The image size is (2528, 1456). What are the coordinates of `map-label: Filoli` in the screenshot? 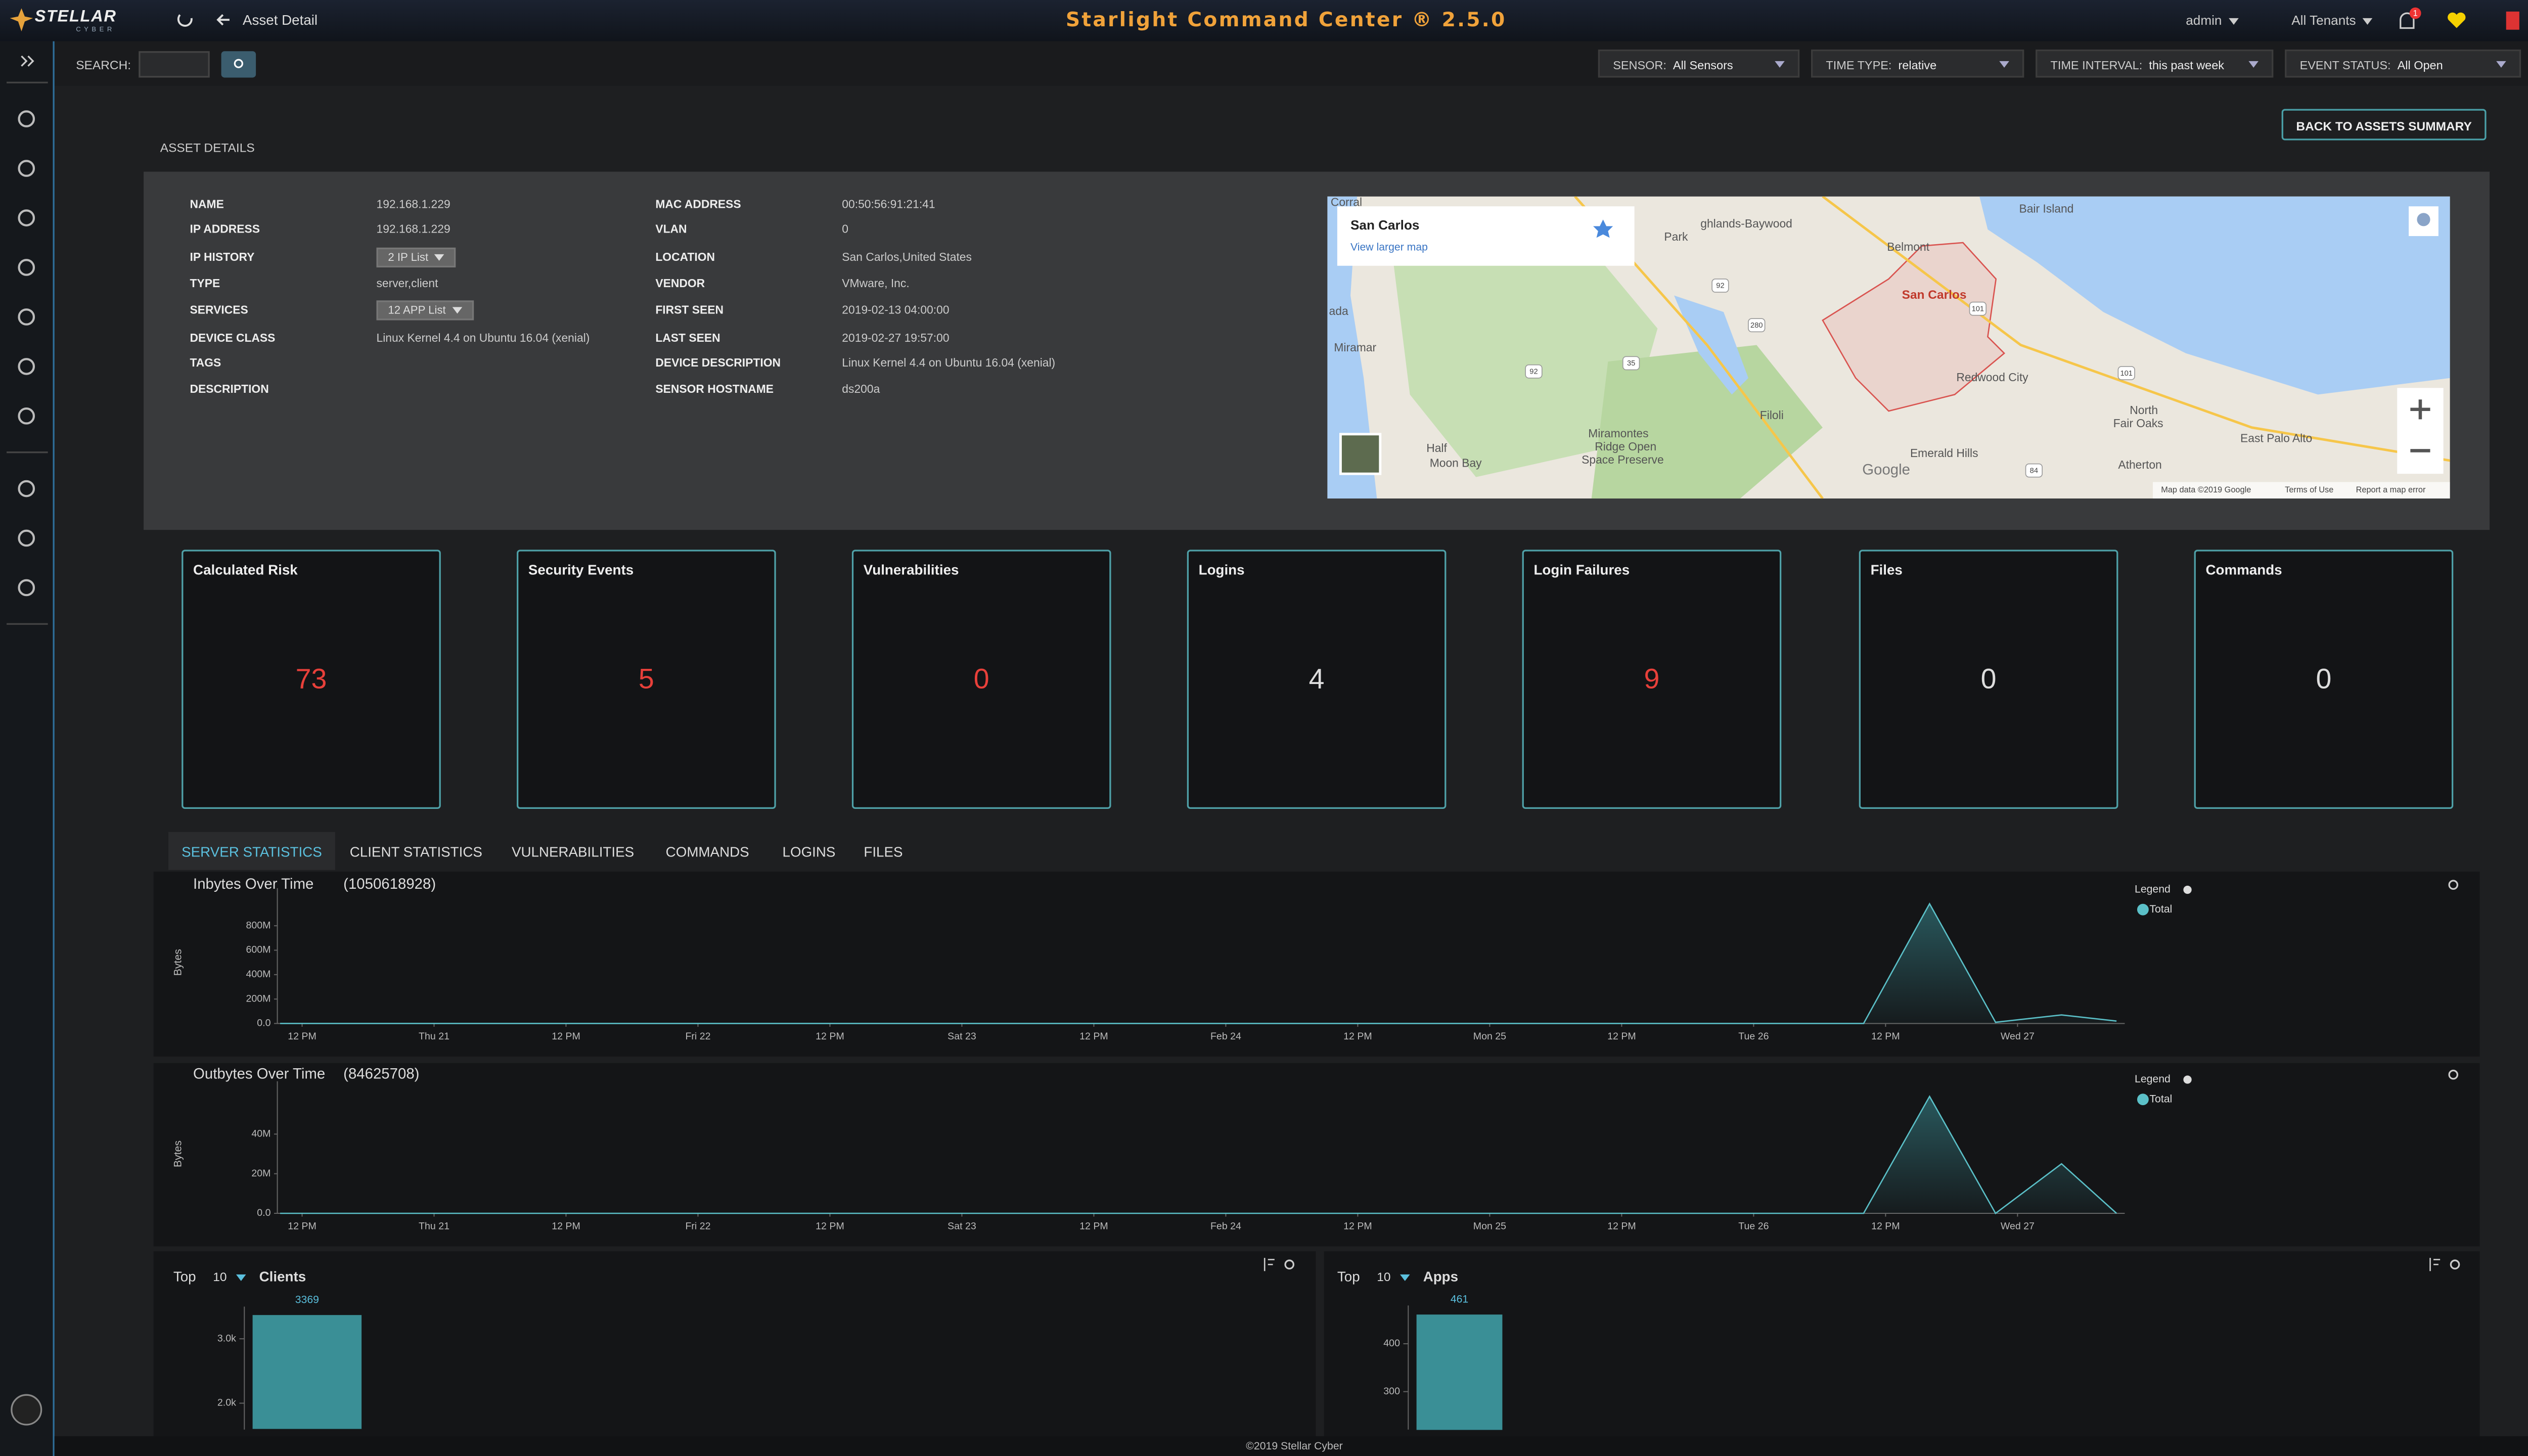 It's located at (1772, 415).